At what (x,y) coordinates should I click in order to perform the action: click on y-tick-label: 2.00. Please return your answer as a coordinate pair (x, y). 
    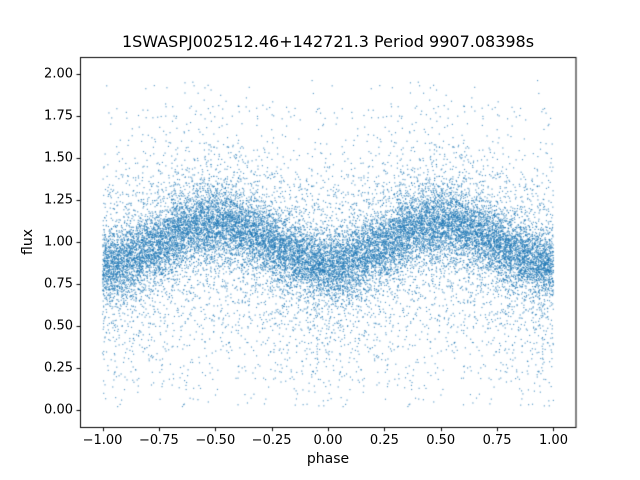
    Looking at the image, I should click on (58, 74).